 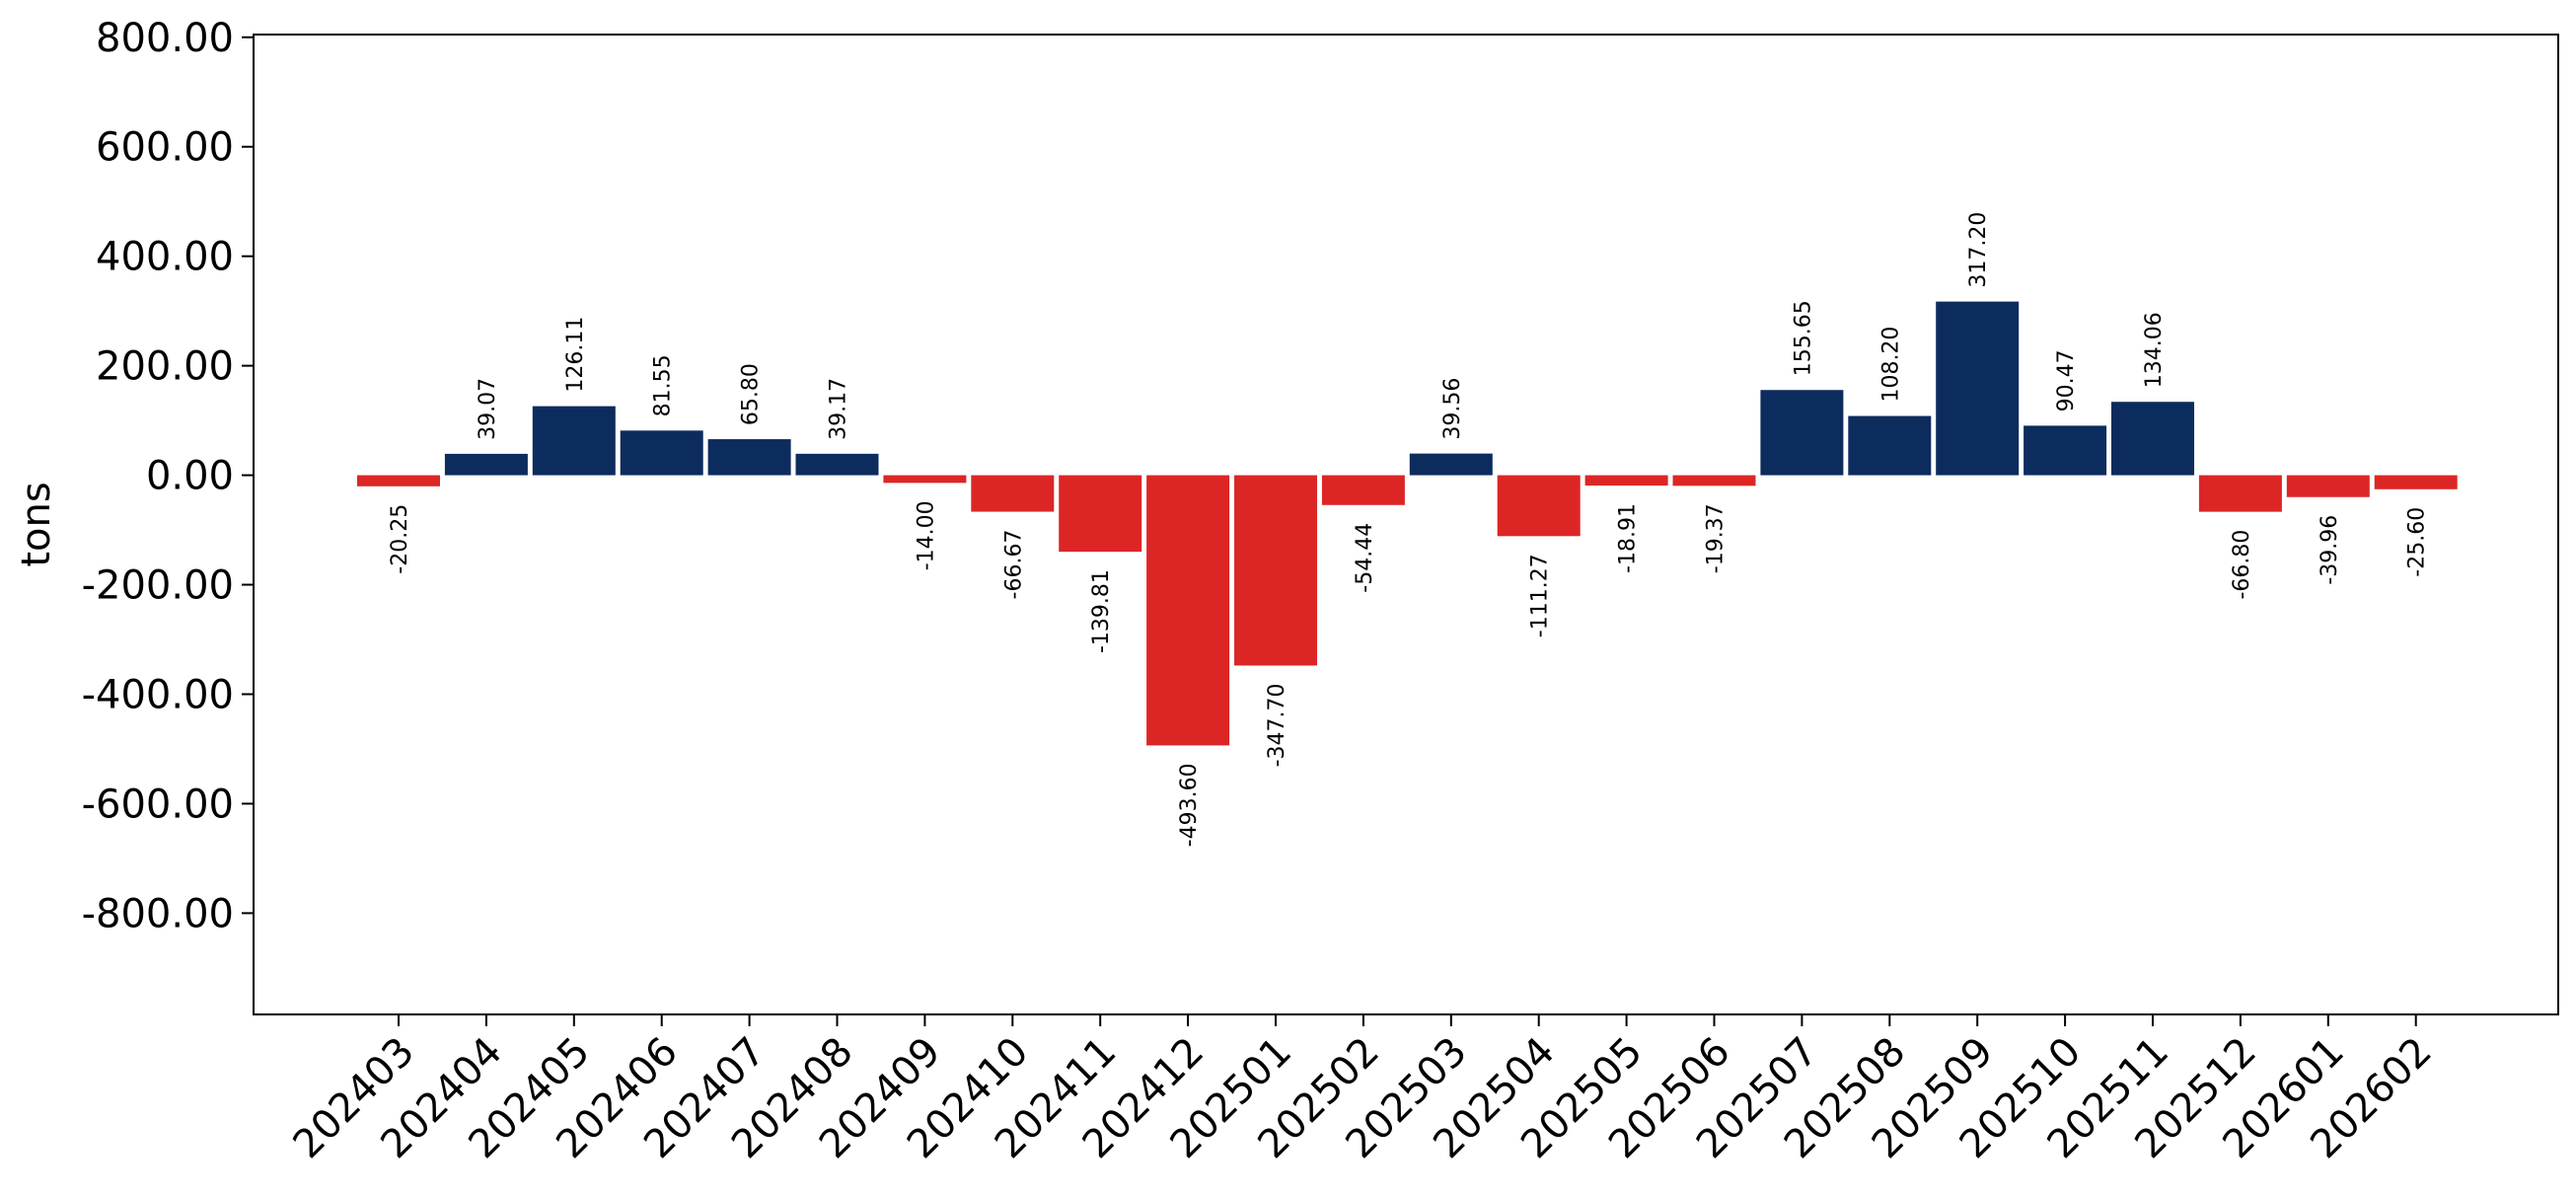 What do you see at coordinates (1890, 365) in the screenshot?
I see `data-label: 108.20` at bounding box center [1890, 365].